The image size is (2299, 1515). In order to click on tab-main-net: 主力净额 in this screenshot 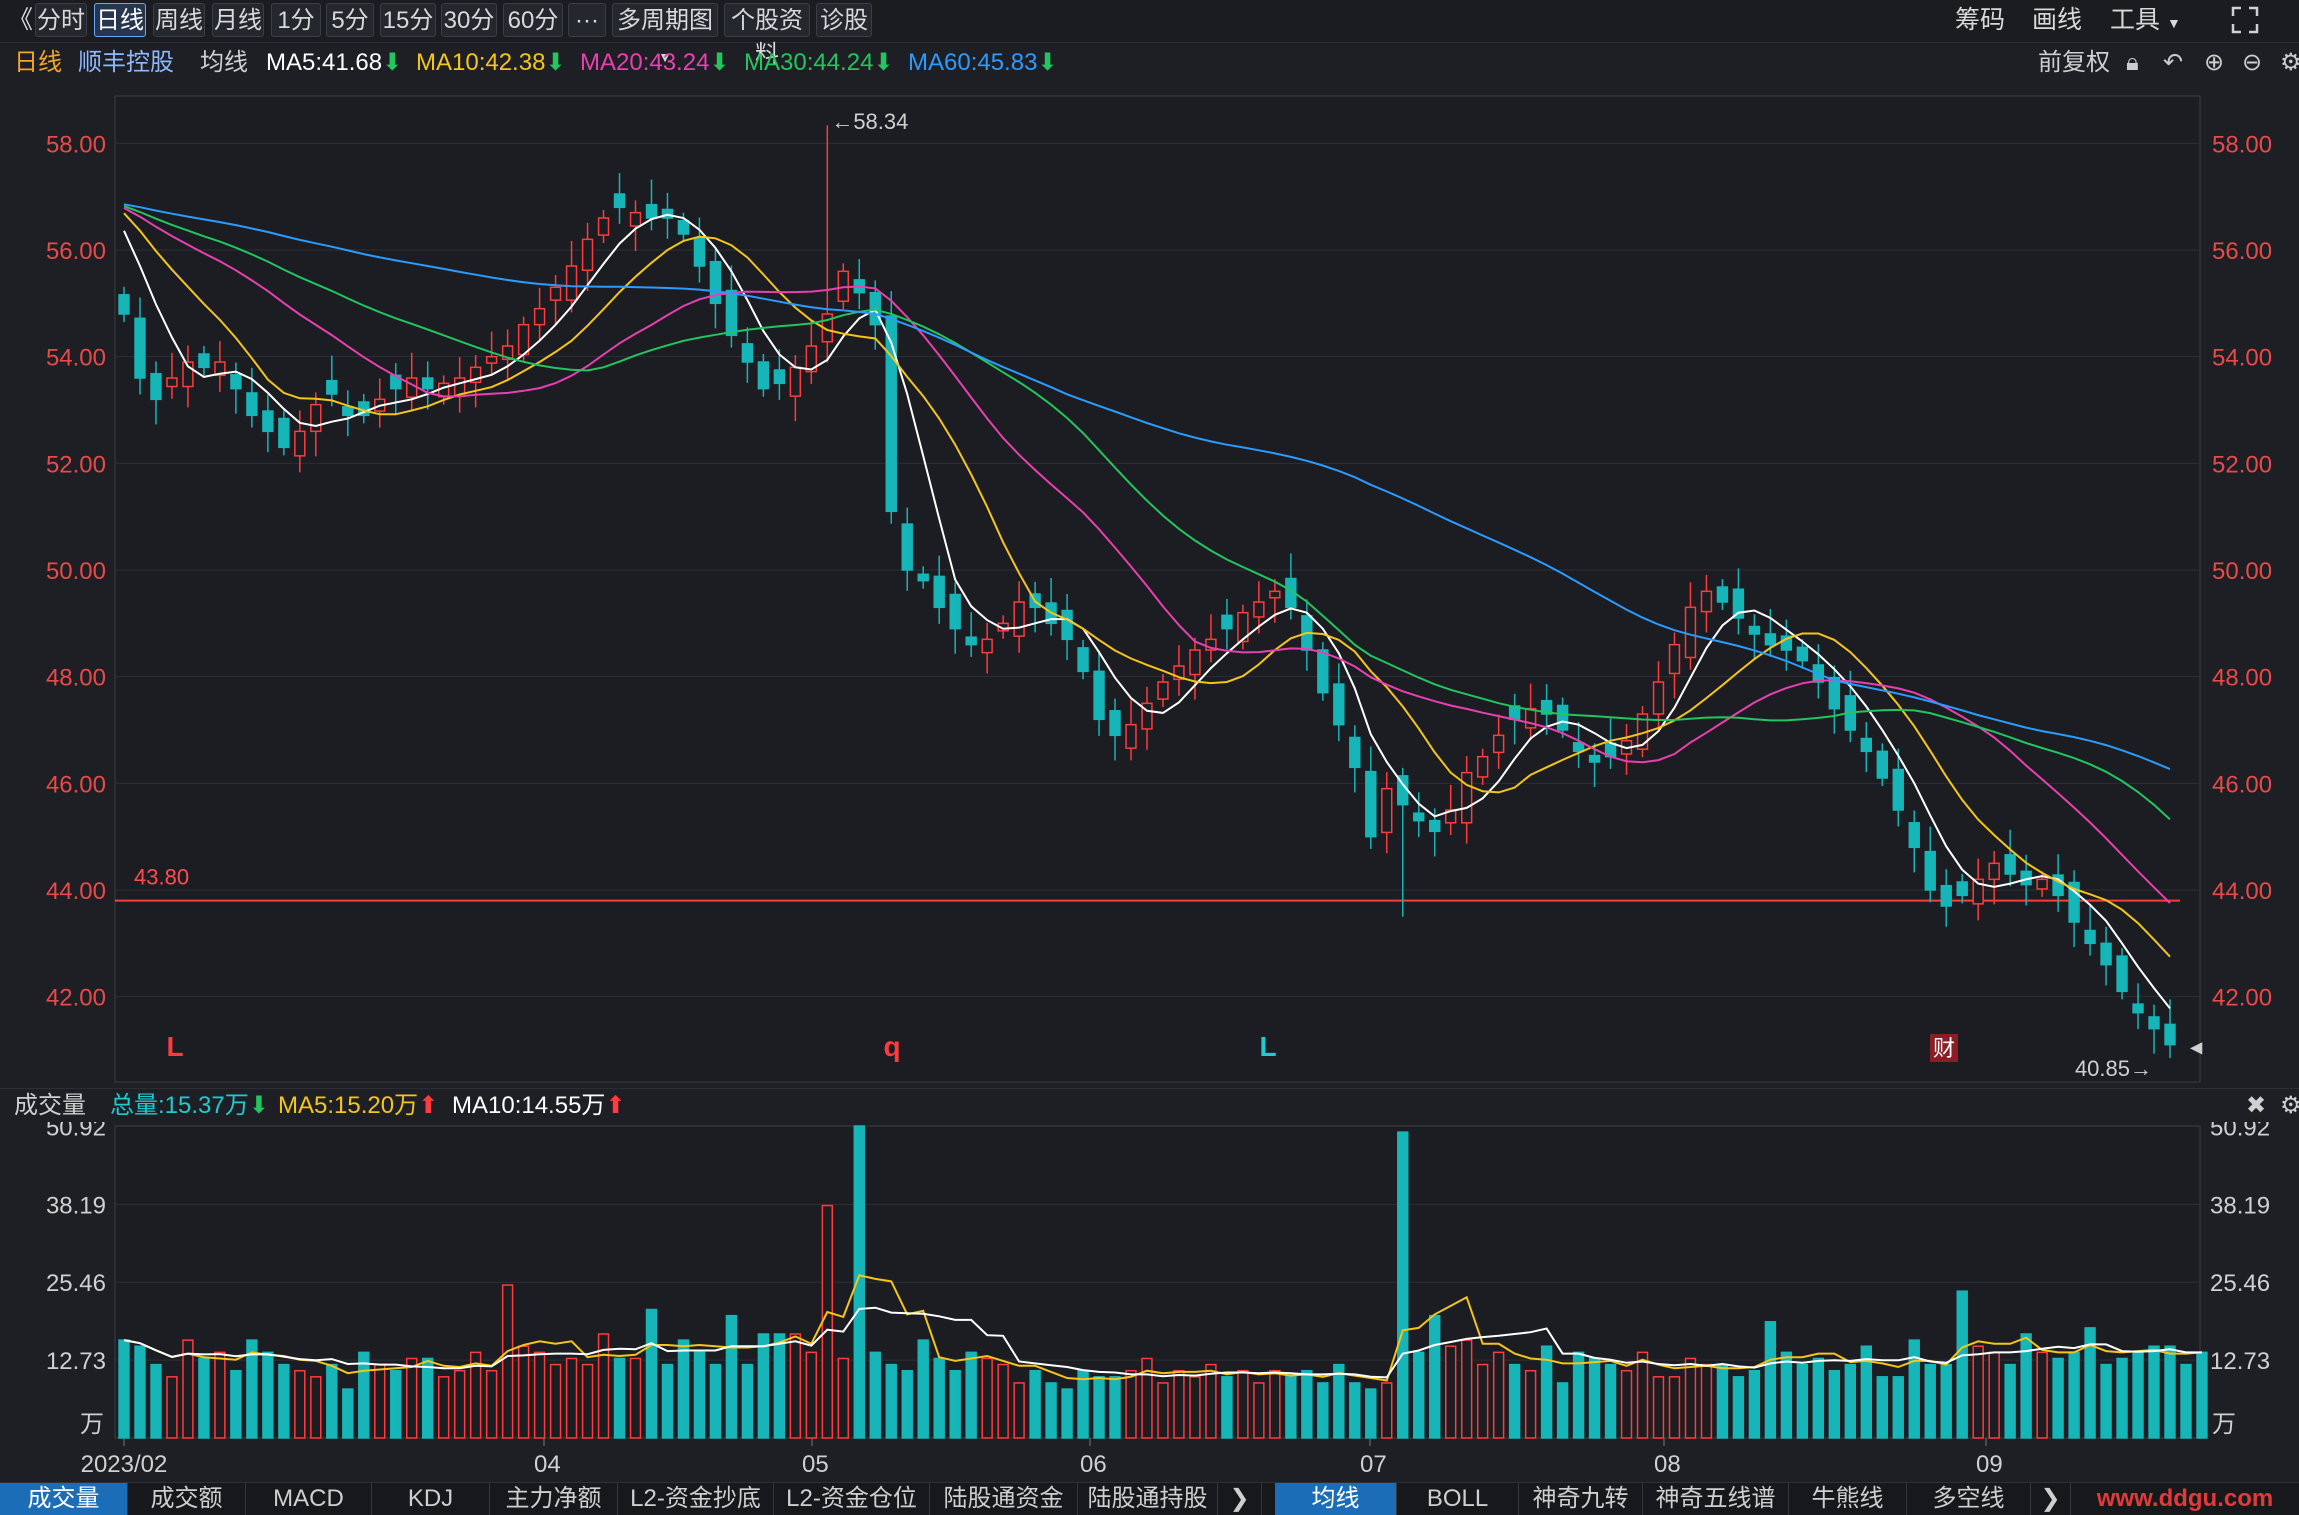, I will do `click(554, 1499)`.